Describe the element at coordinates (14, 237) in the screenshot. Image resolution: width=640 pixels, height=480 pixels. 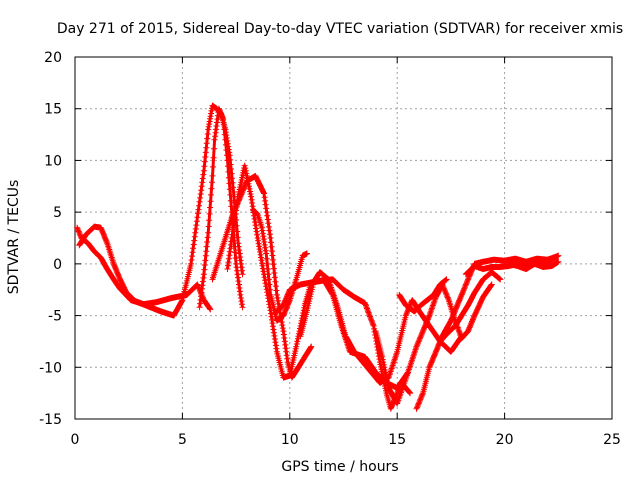
I see `y-axis-label: SDTVAR / TECUs` at that location.